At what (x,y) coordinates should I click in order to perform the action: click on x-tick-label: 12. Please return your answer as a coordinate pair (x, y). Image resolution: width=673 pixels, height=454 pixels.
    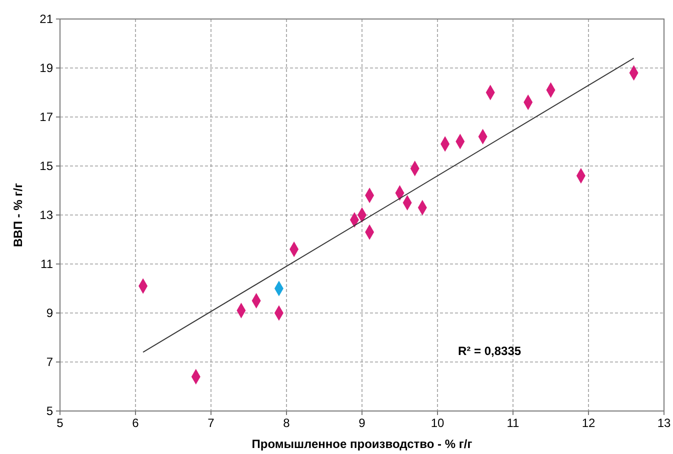
    Looking at the image, I should click on (589, 423).